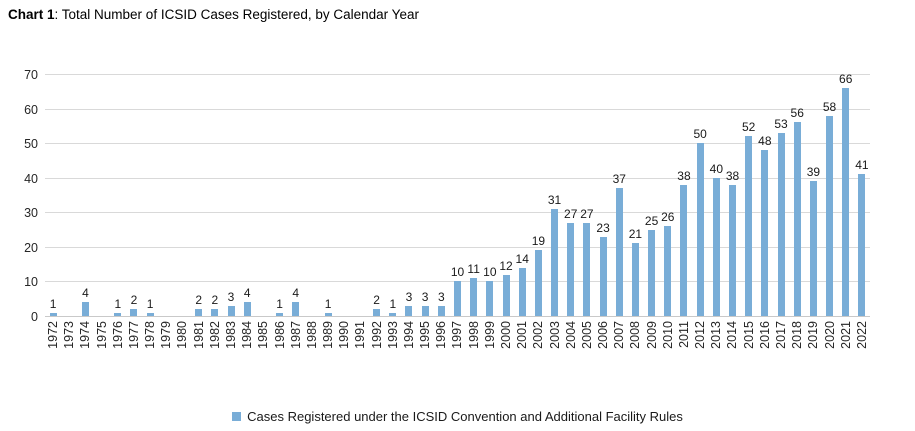 The height and width of the screenshot is (431, 915). Describe the element at coordinates (101, 335) in the screenshot. I see `x-tick-label: 1975` at that location.